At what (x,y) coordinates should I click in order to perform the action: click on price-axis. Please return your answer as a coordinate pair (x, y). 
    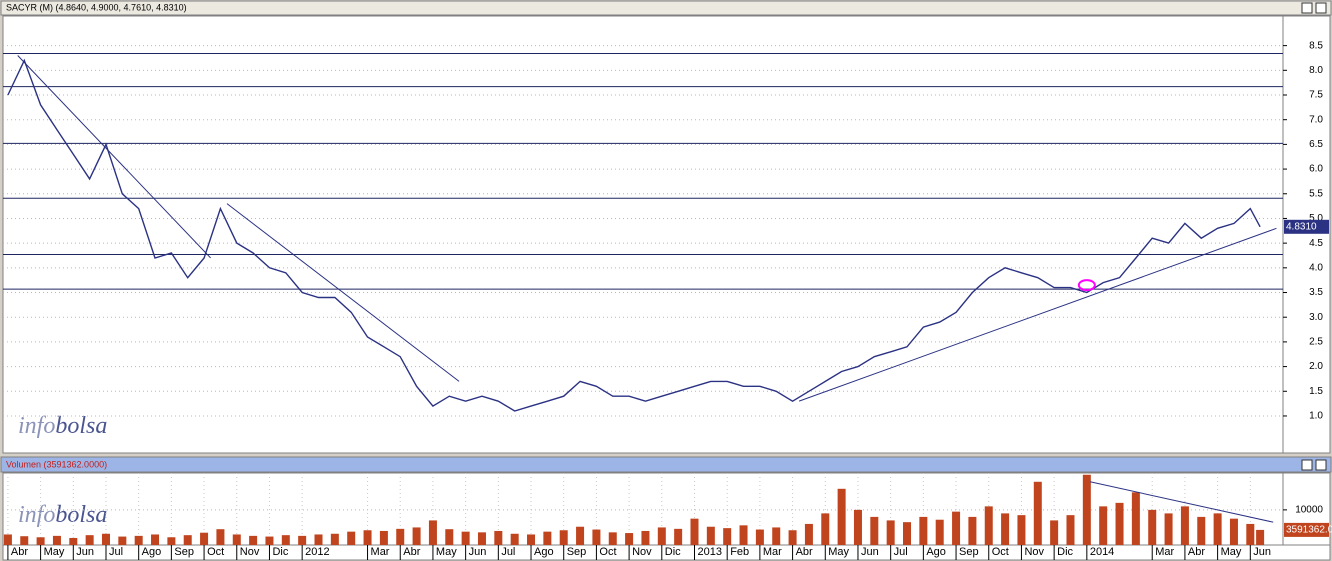
    Looking at the image, I should click on (1306, 234).